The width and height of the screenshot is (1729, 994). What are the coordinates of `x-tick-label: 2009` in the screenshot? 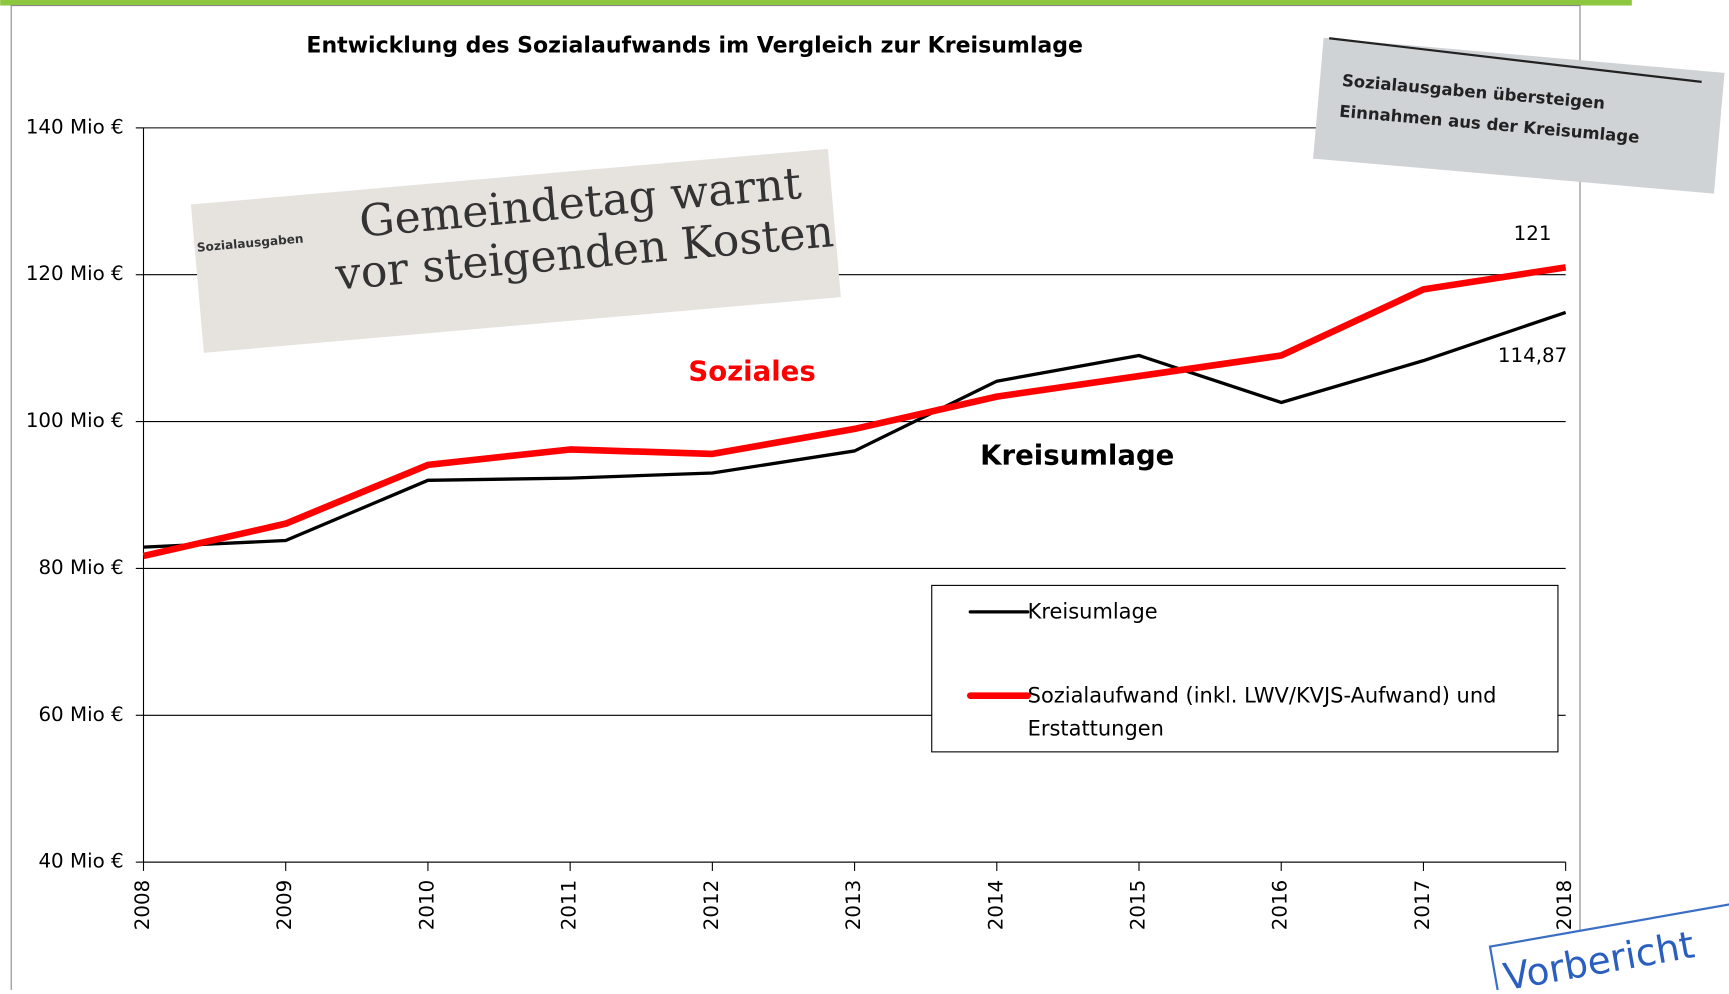 It's located at (284, 905).